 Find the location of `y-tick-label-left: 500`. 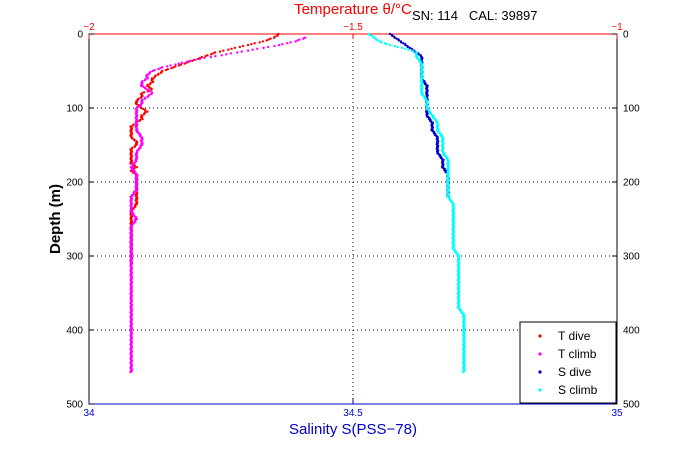

y-tick-label-left: 500 is located at coordinates (74, 405).